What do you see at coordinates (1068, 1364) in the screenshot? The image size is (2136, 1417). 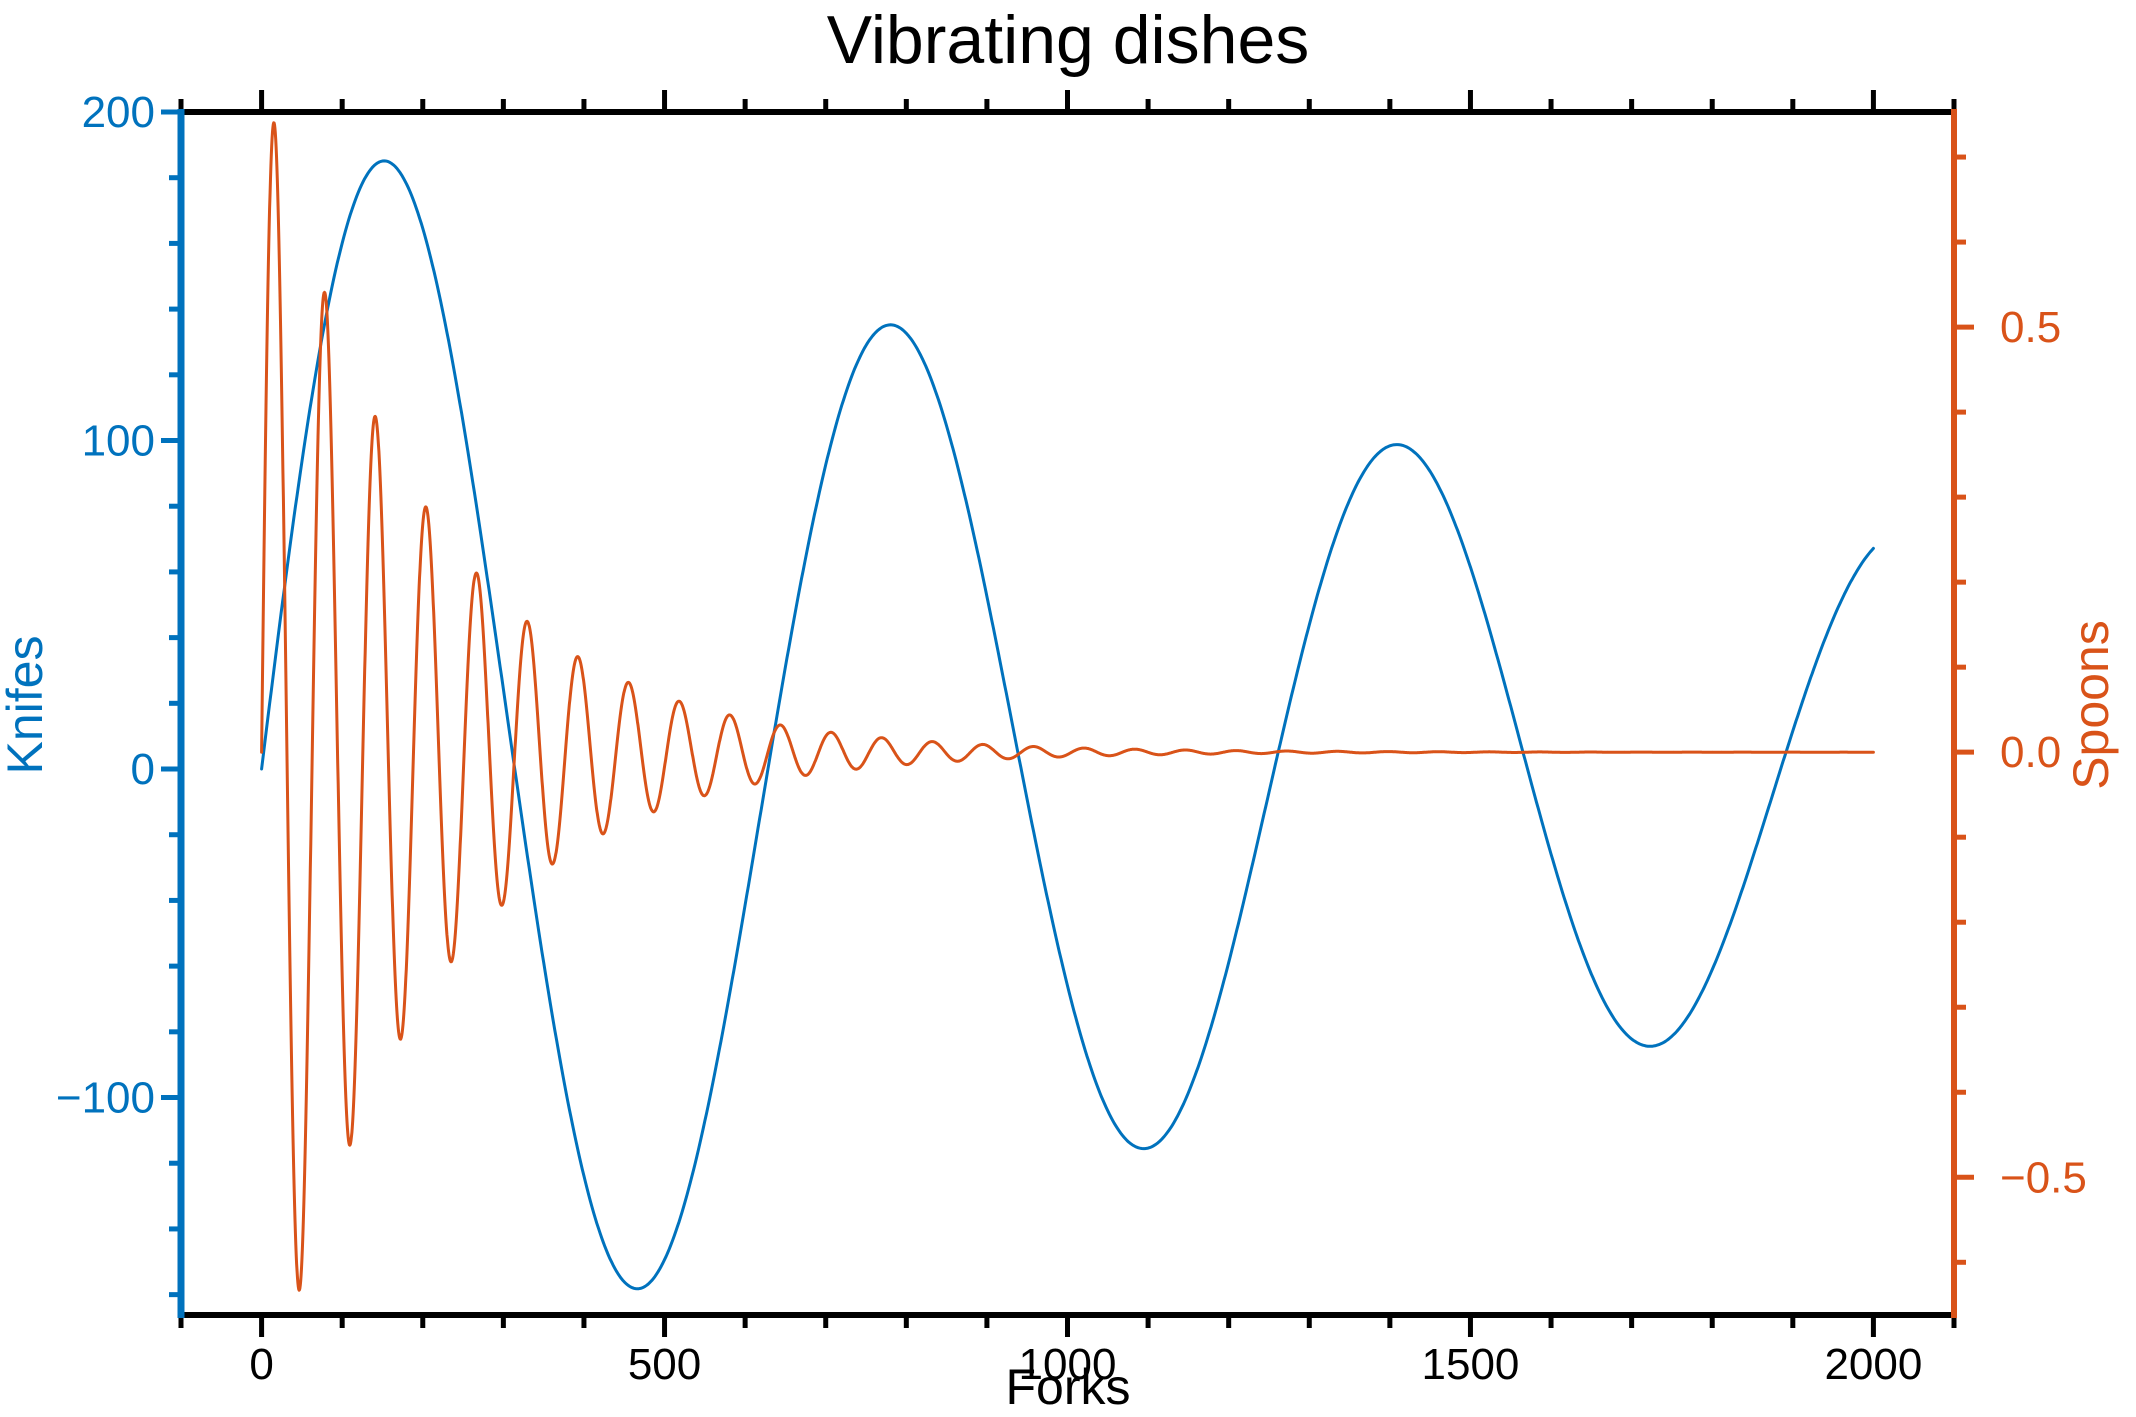 I see `x-tick-label: 1000` at bounding box center [1068, 1364].